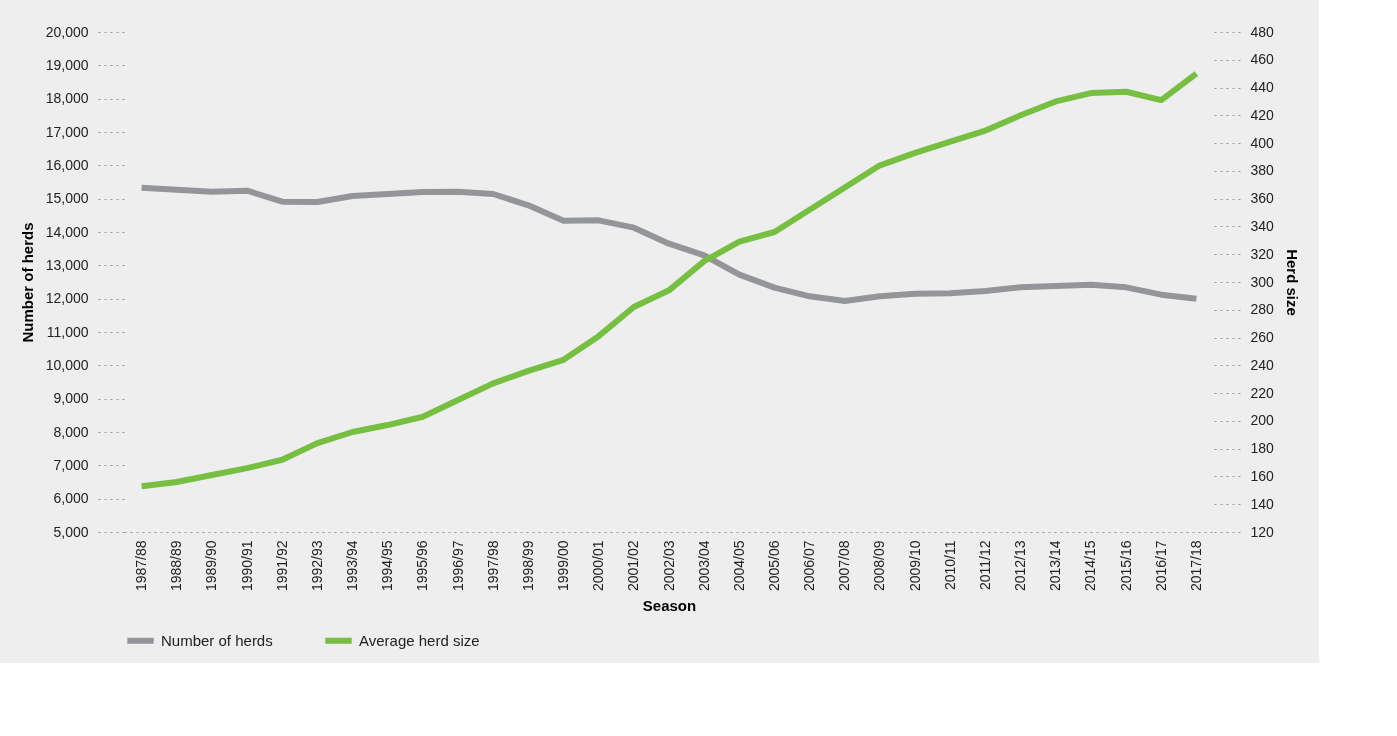 This screenshot has height=736, width=1397. What do you see at coordinates (1262, 475) in the screenshot?
I see `y2-tick-label: 160` at bounding box center [1262, 475].